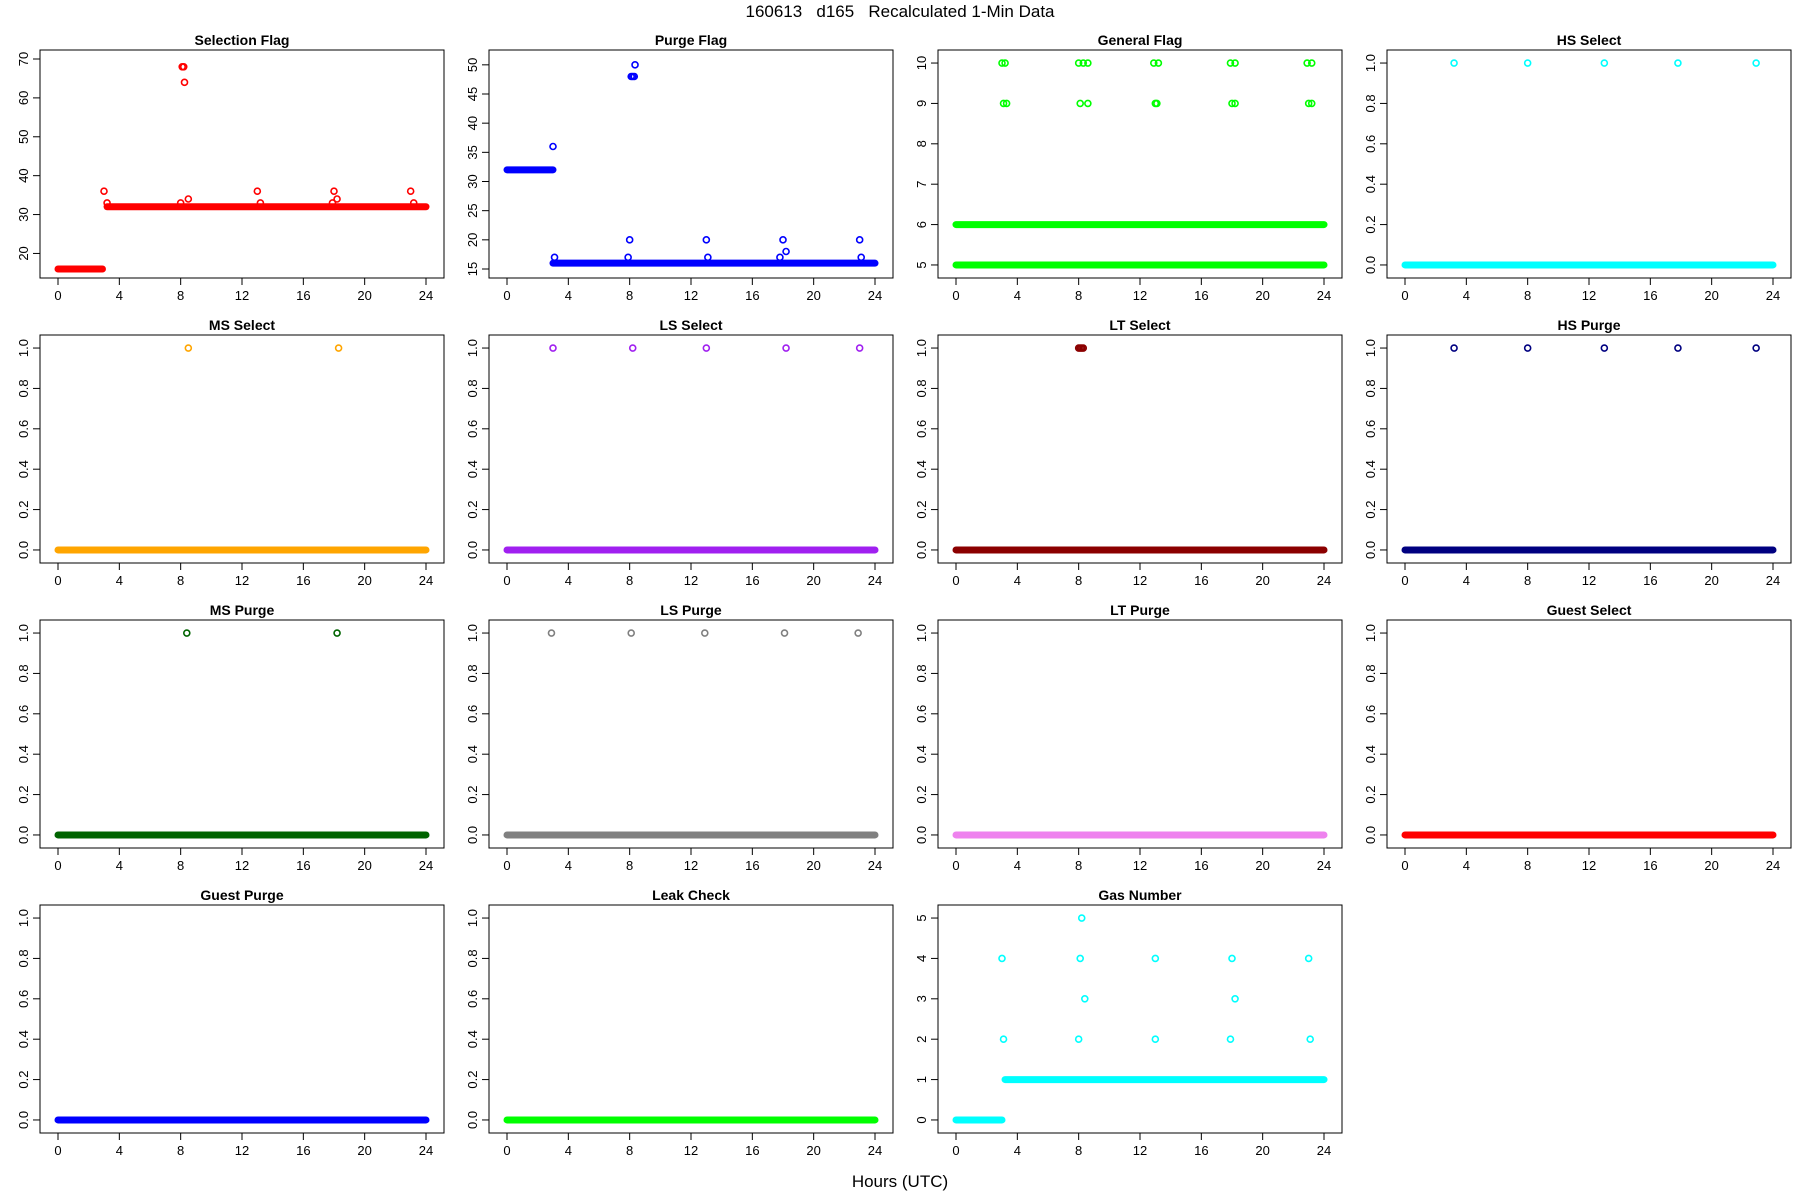 This screenshot has width=1800, height=1200. What do you see at coordinates (1577, 452) in the screenshot?
I see `panel-hs-purge: HS Purge 0 4 8 12 16 20 24 0.0 0.2 0.4 0.6 0.8 1.0` at bounding box center [1577, 452].